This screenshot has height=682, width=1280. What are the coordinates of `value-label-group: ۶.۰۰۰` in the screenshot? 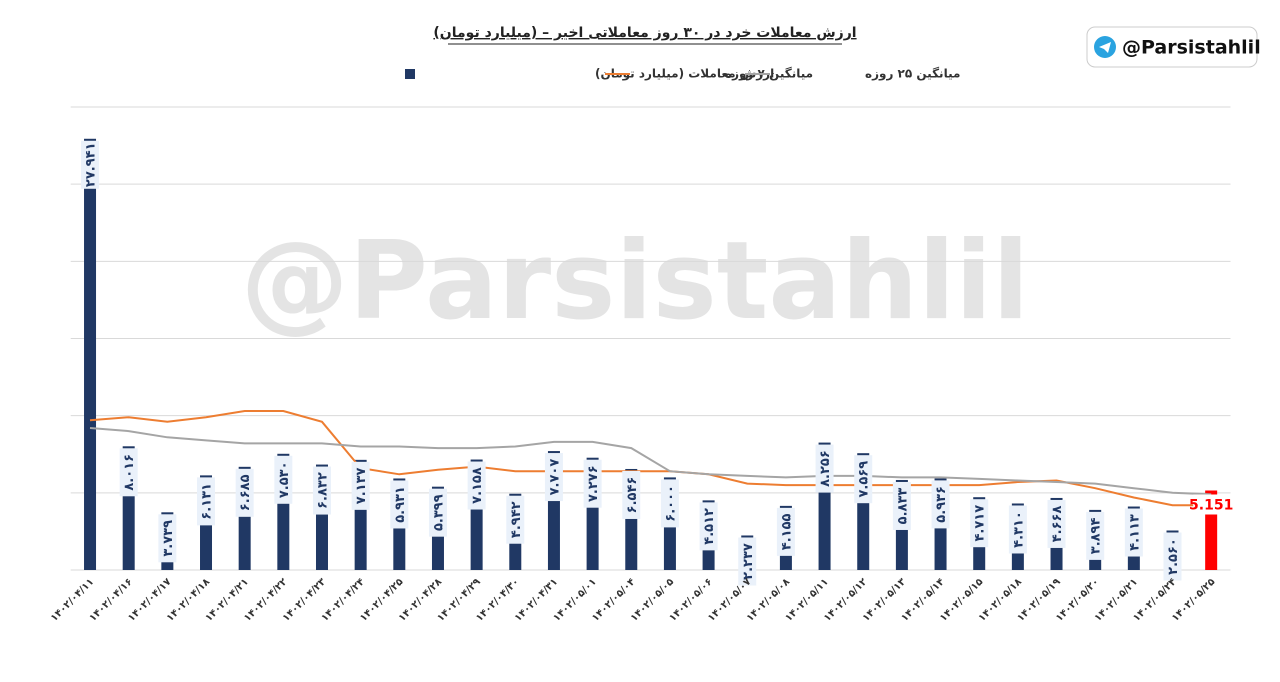 It's located at (669, 503).